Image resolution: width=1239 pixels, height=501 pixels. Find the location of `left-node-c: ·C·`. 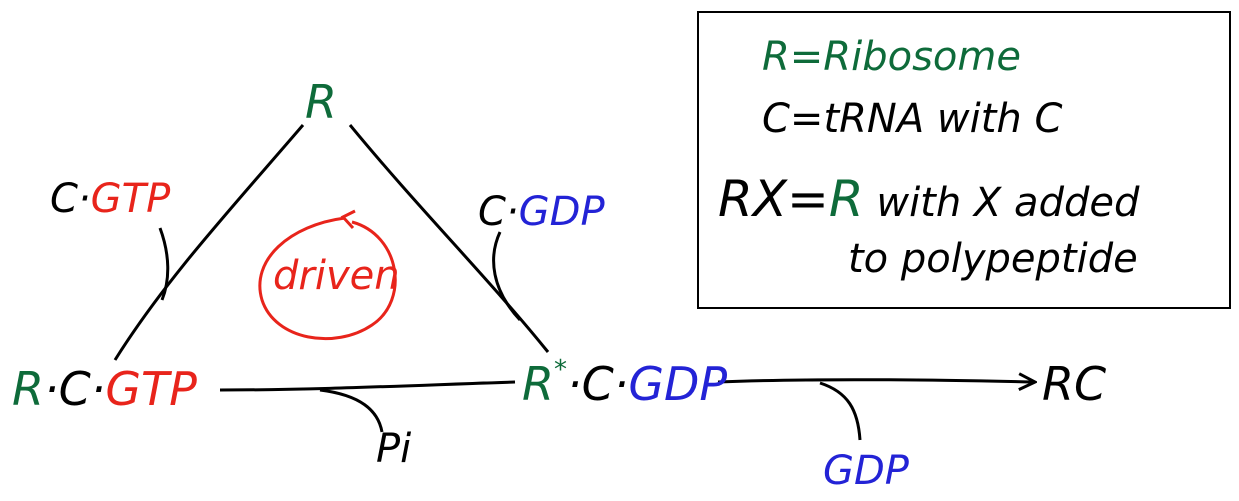

left-node-c: ·C· is located at coordinates (74, 389).